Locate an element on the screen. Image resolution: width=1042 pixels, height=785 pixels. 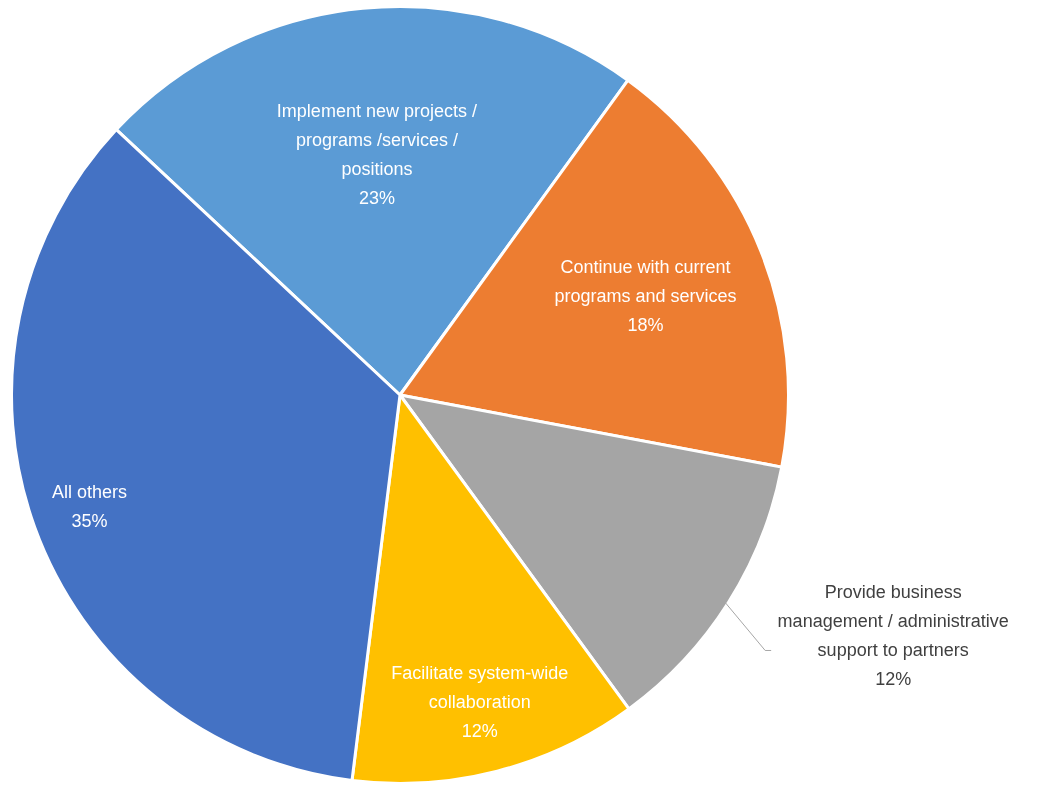
slice-label: All others is located at coordinates (89, 491).